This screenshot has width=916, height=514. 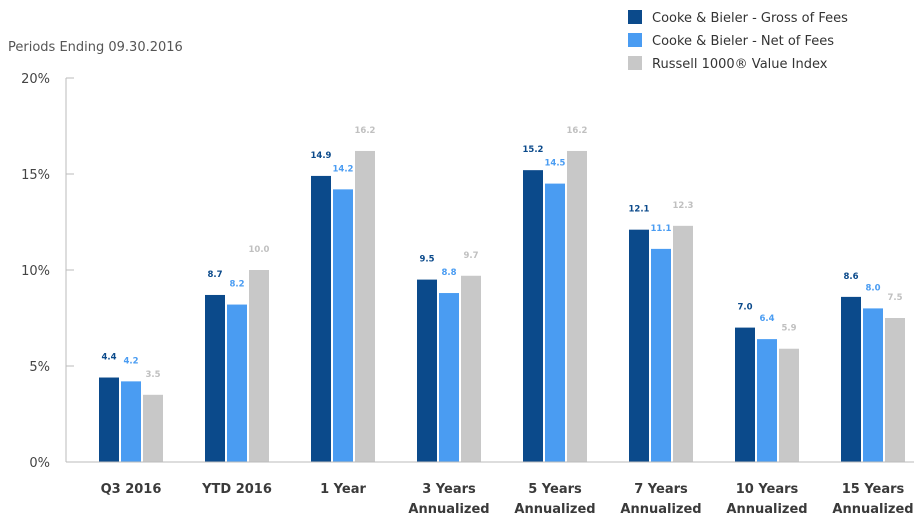 I want to click on data-label: 8.0, so click(x=872, y=288).